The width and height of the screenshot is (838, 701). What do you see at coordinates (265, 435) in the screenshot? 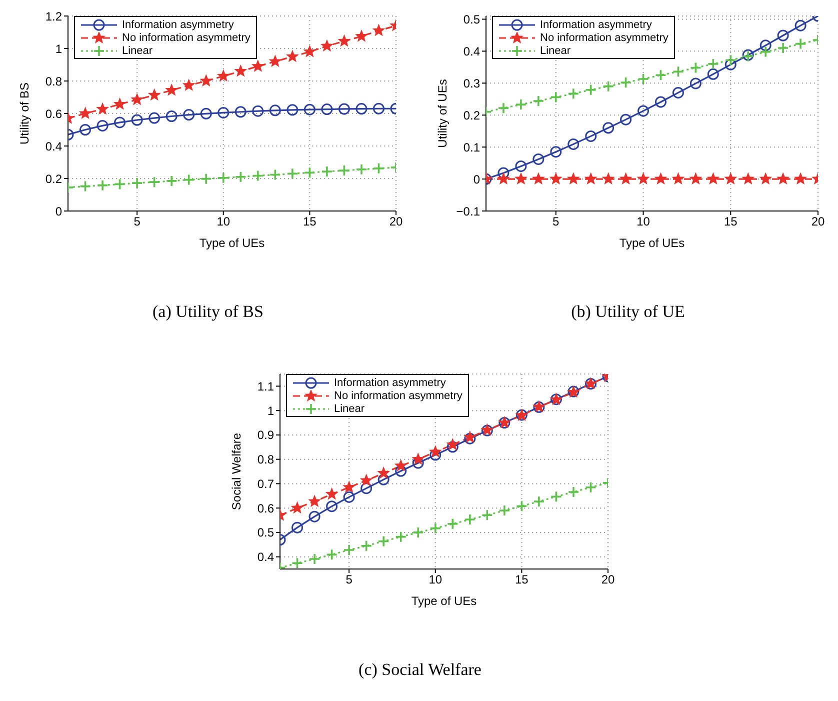
I see `y-tick-label: 0.9` at bounding box center [265, 435].